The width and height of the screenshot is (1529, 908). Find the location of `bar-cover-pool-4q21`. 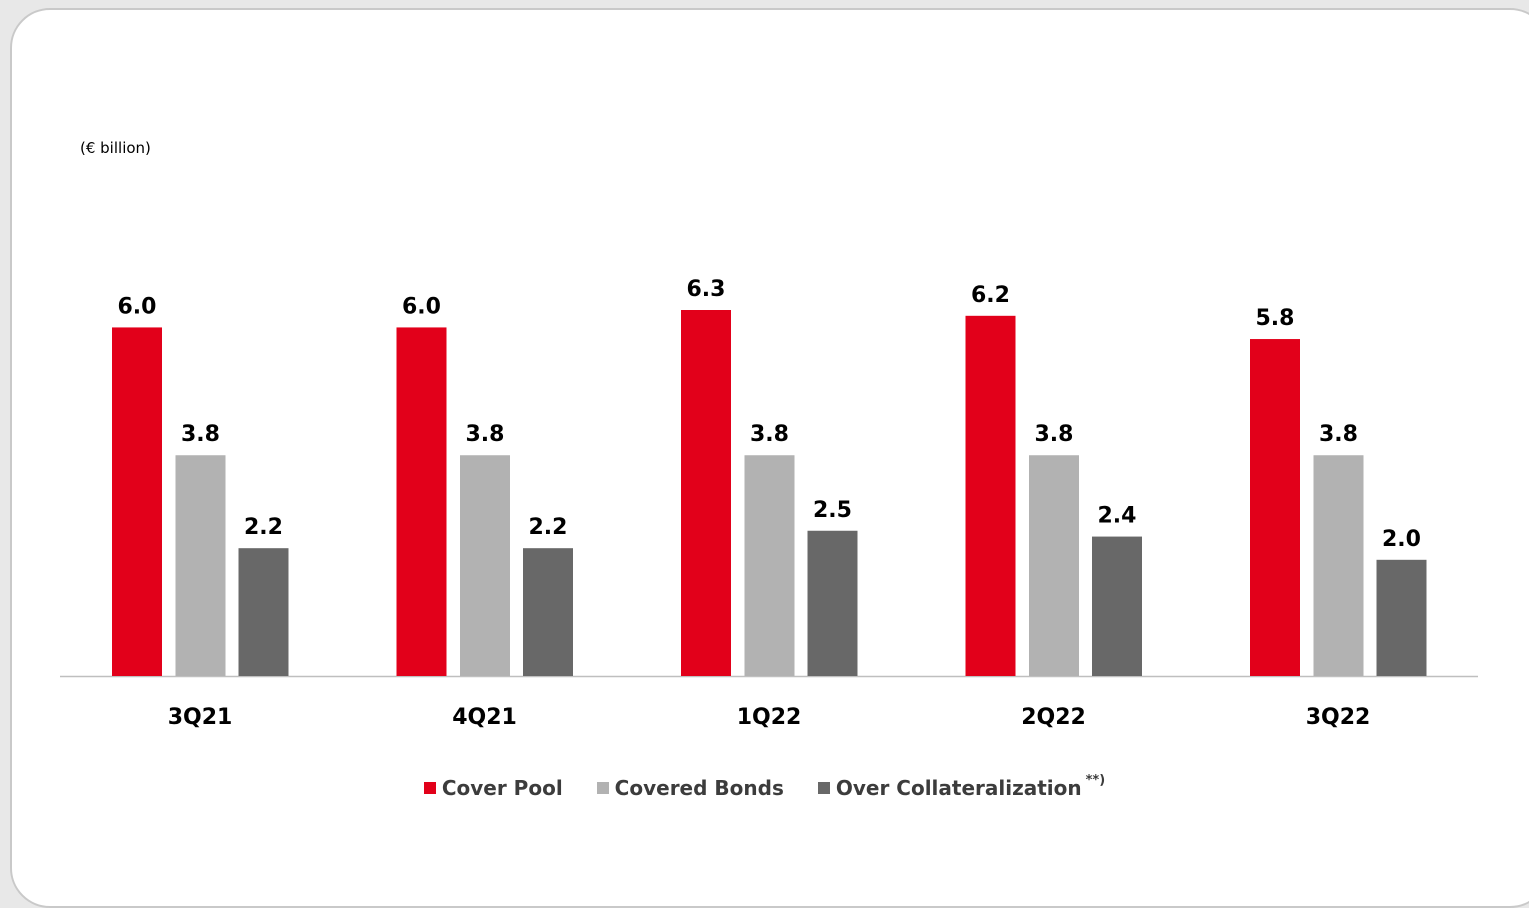

bar-cover-pool-4q21 is located at coordinates (421, 501).